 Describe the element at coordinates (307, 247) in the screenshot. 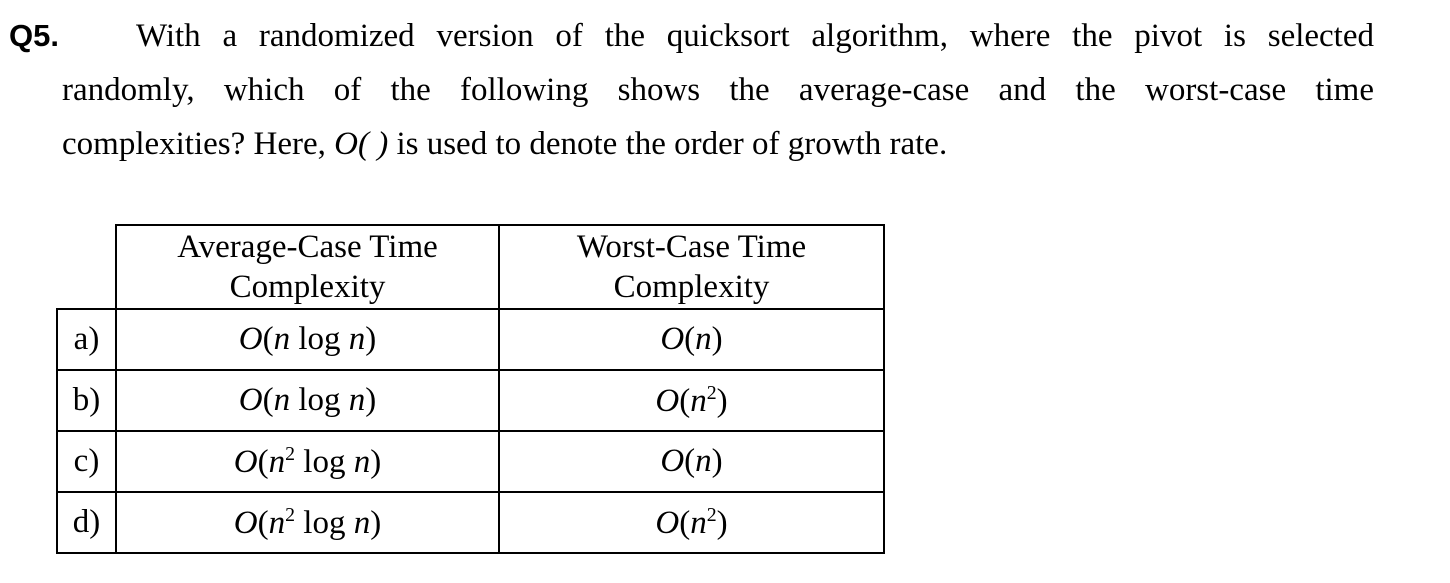

I see `average-case-header-line-1: Average-Case Time` at that location.